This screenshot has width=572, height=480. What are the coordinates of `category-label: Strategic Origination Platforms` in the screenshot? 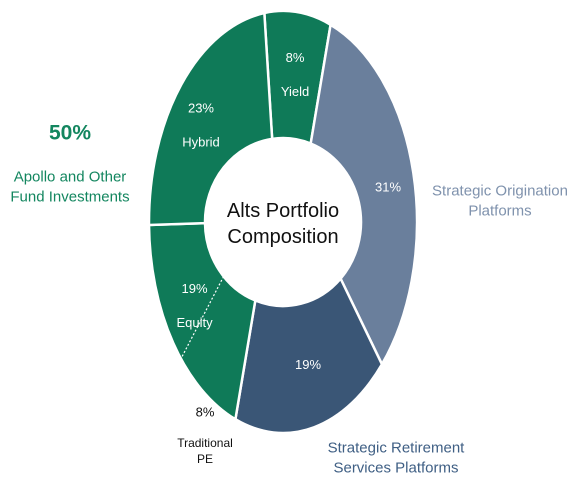 It's located at (500, 201).